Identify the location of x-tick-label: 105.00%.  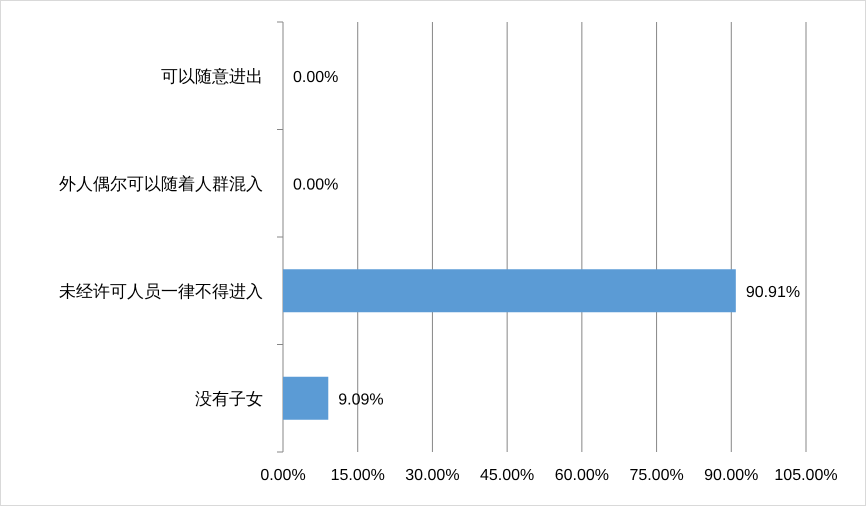
(806, 475).